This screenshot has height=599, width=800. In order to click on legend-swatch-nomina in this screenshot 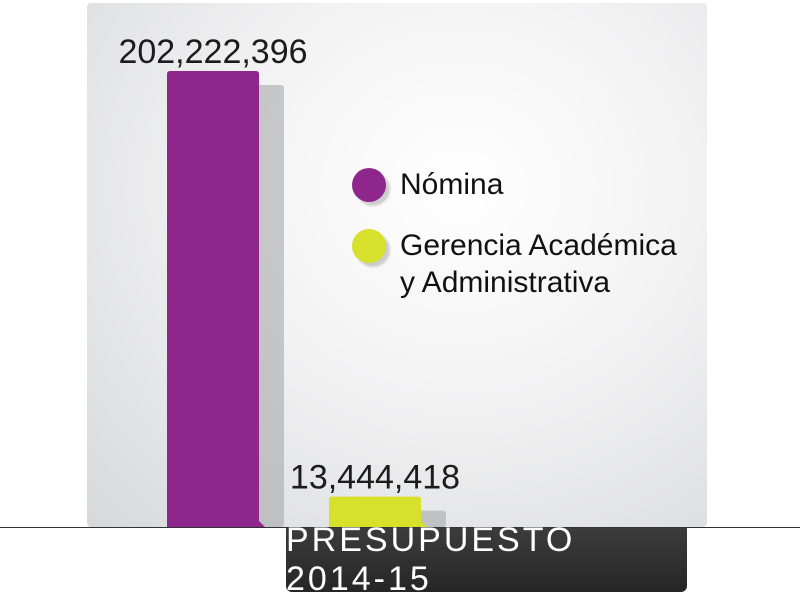, I will do `click(369, 185)`.